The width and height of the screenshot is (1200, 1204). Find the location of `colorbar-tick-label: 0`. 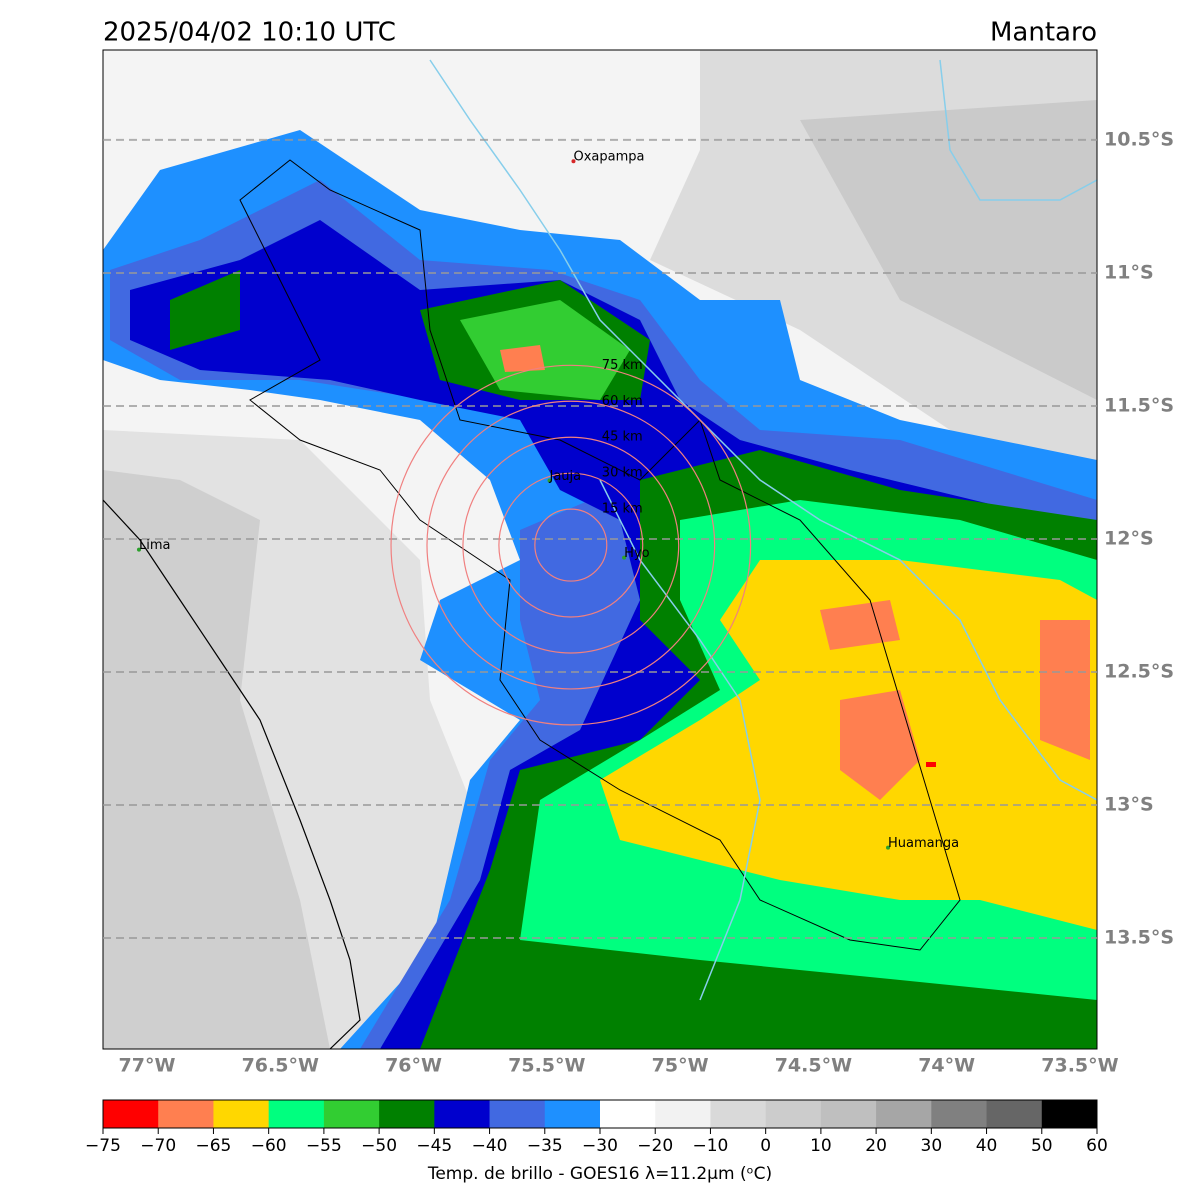

colorbar-tick-label: 0 is located at coordinates (765, 1146).